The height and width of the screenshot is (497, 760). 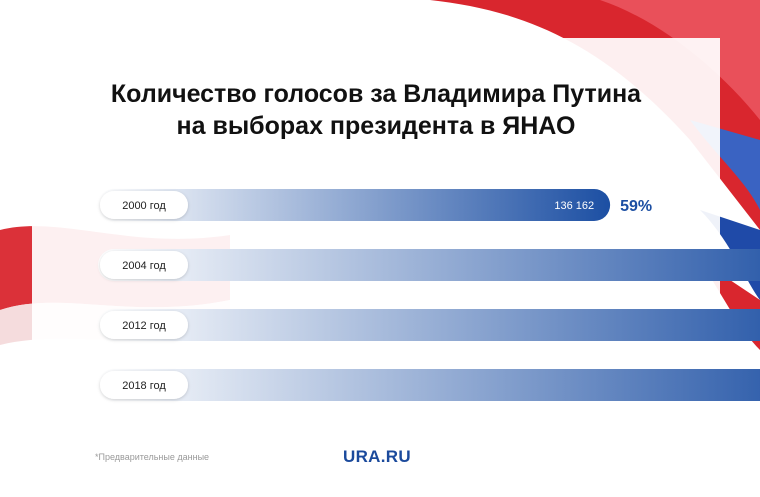 I want to click on category-label: 2000 год, so click(x=144, y=206).